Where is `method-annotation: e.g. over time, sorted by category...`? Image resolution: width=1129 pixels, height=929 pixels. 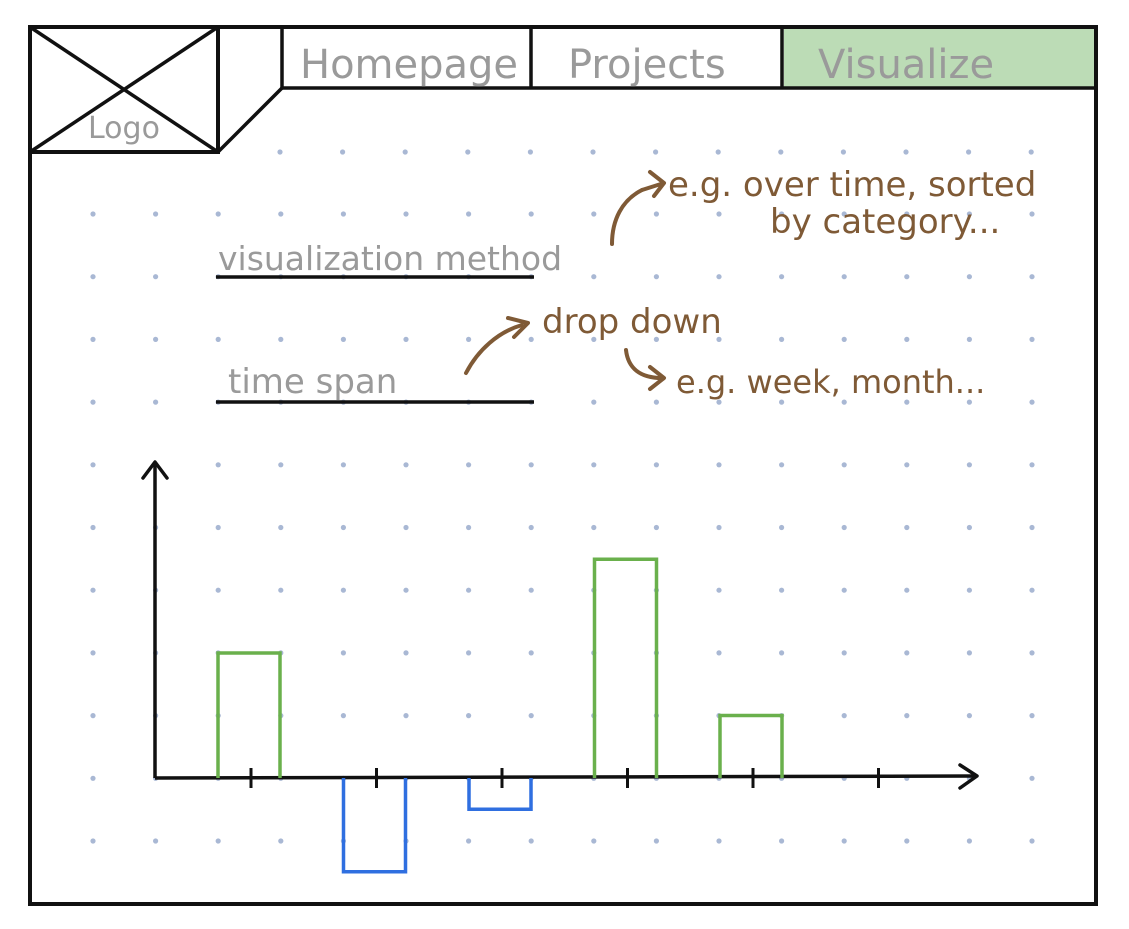
method-annotation: e.g. over time, sorted by category... is located at coordinates (823, 205).